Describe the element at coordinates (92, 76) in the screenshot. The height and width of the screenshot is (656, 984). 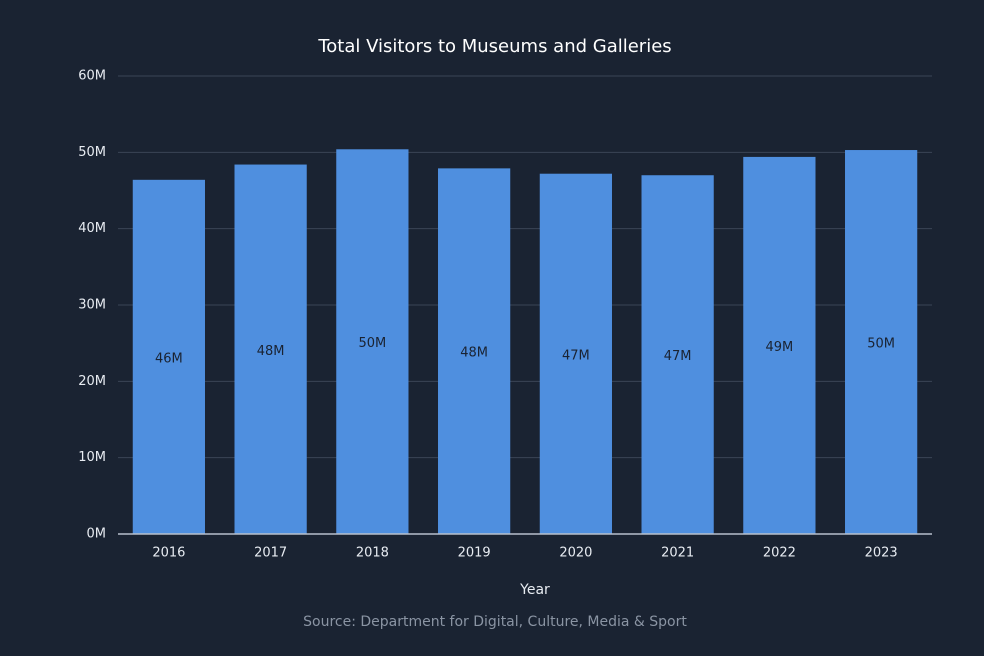
I see `y-tick-label: 60M` at that location.